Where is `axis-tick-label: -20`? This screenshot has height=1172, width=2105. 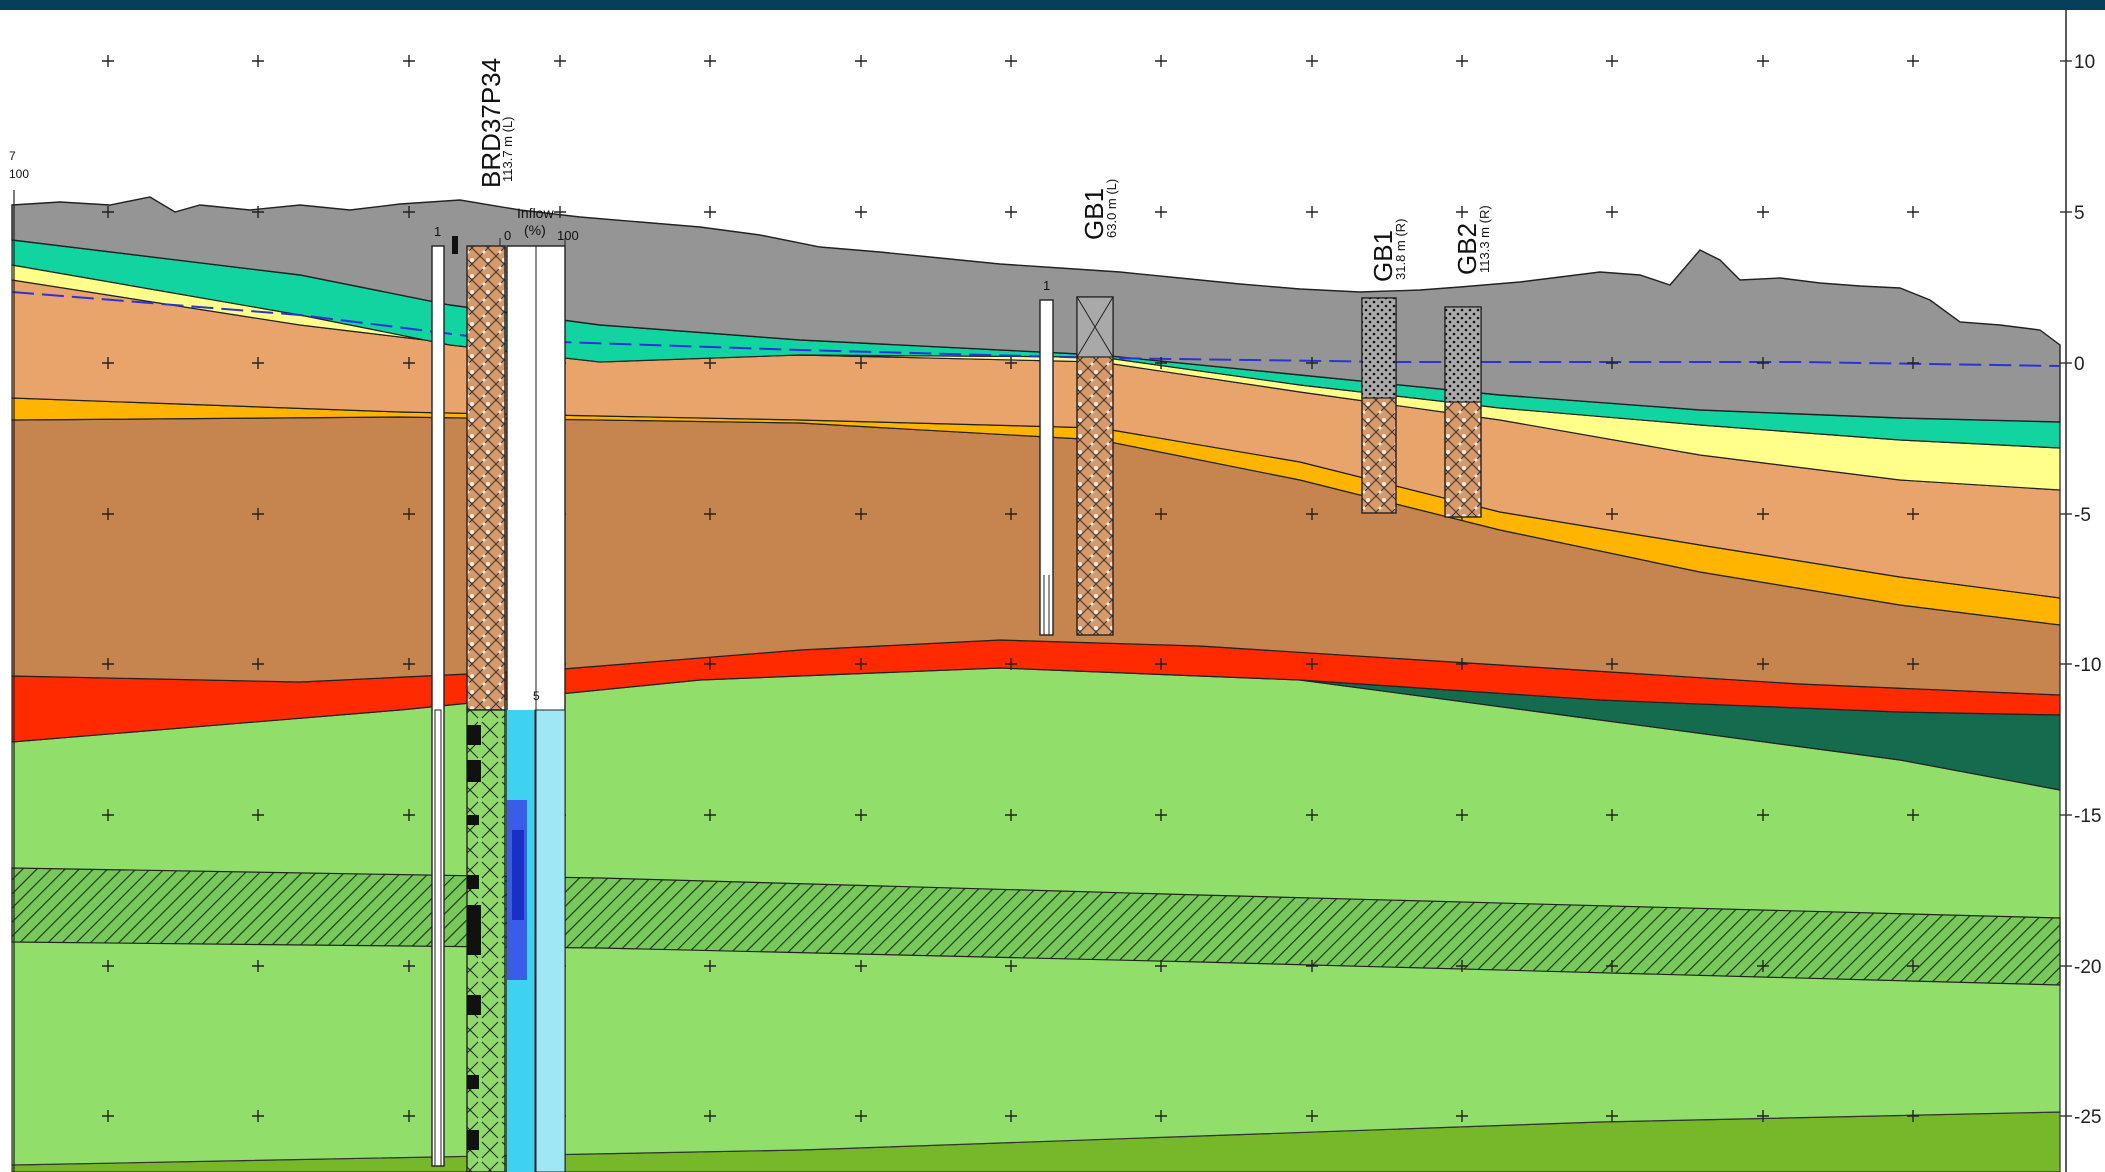 axis-tick-label: -20 is located at coordinates (2087, 967).